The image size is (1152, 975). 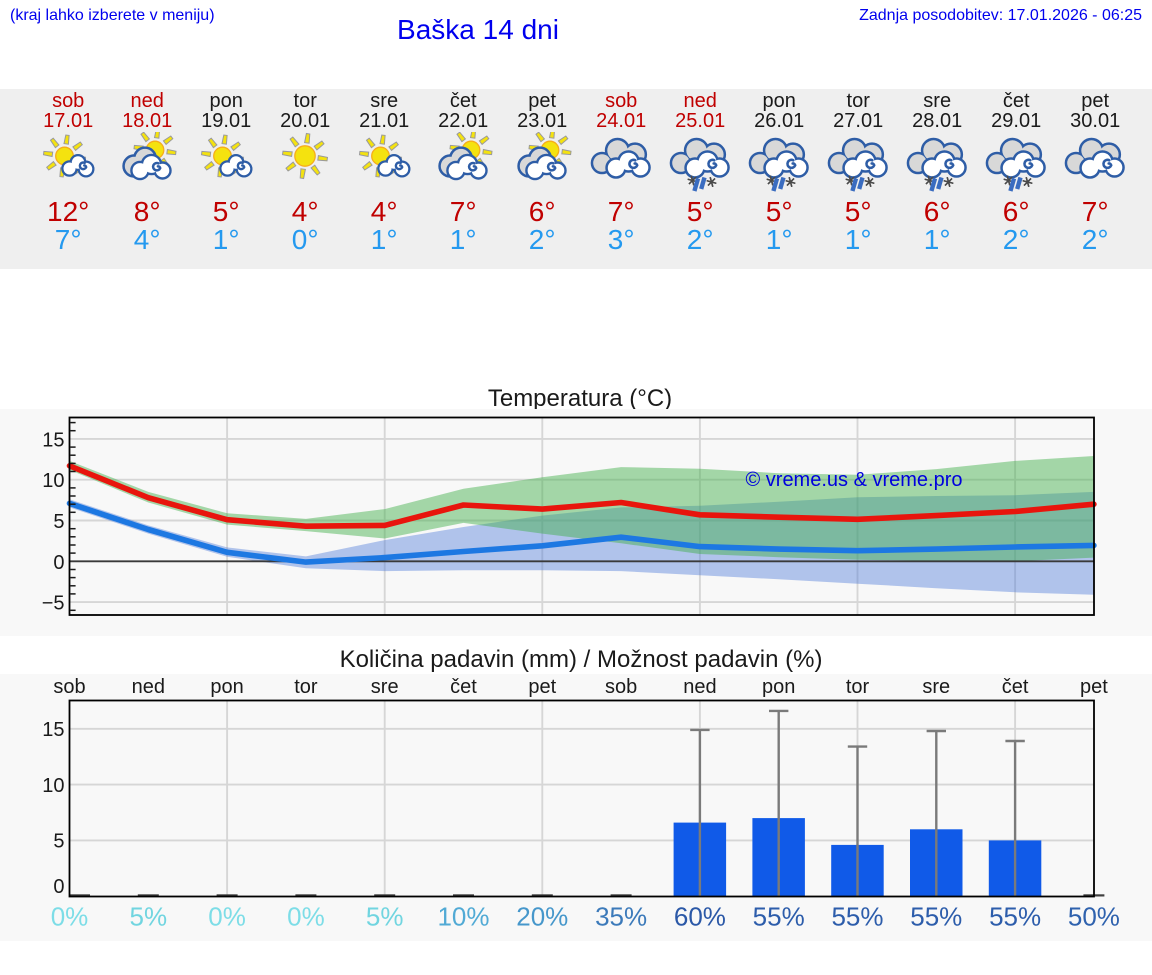 What do you see at coordinates (53, 604) in the screenshot?
I see `svg-text: −5` at bounding box center [53, 604].